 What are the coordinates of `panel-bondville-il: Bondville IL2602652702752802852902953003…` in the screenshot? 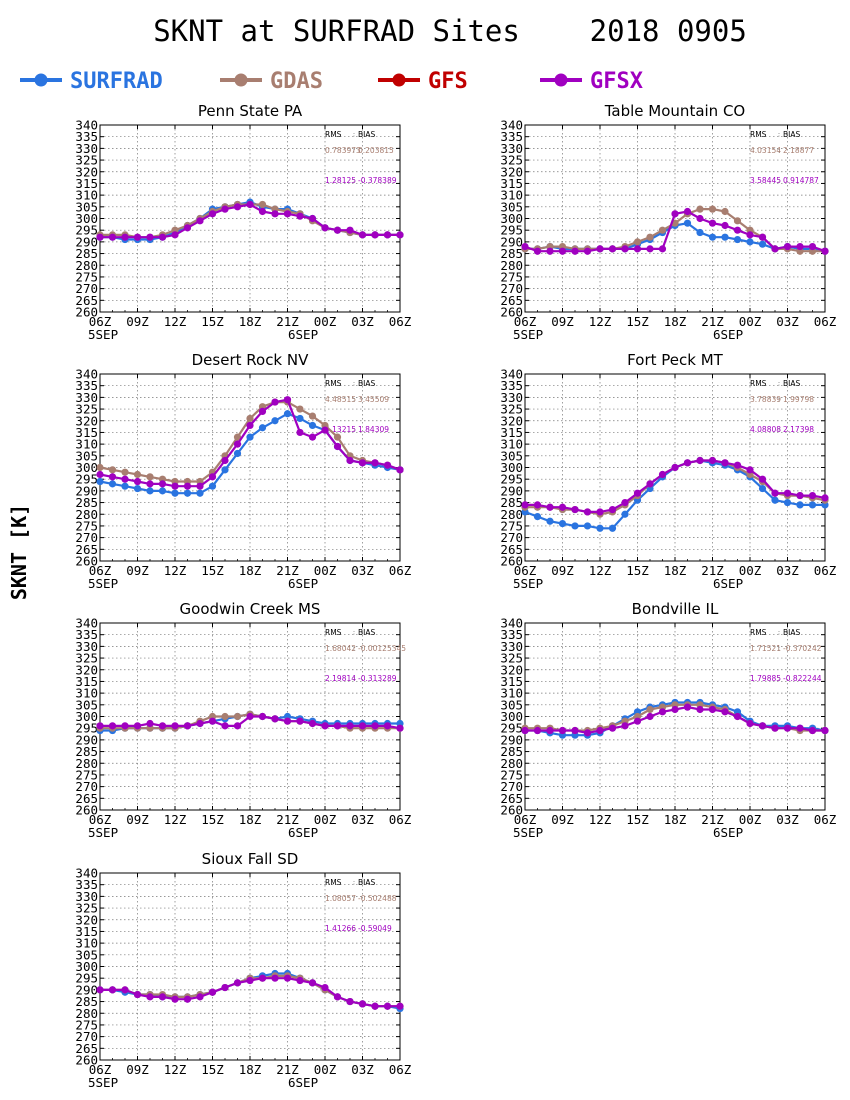 It's located at (668, 720).